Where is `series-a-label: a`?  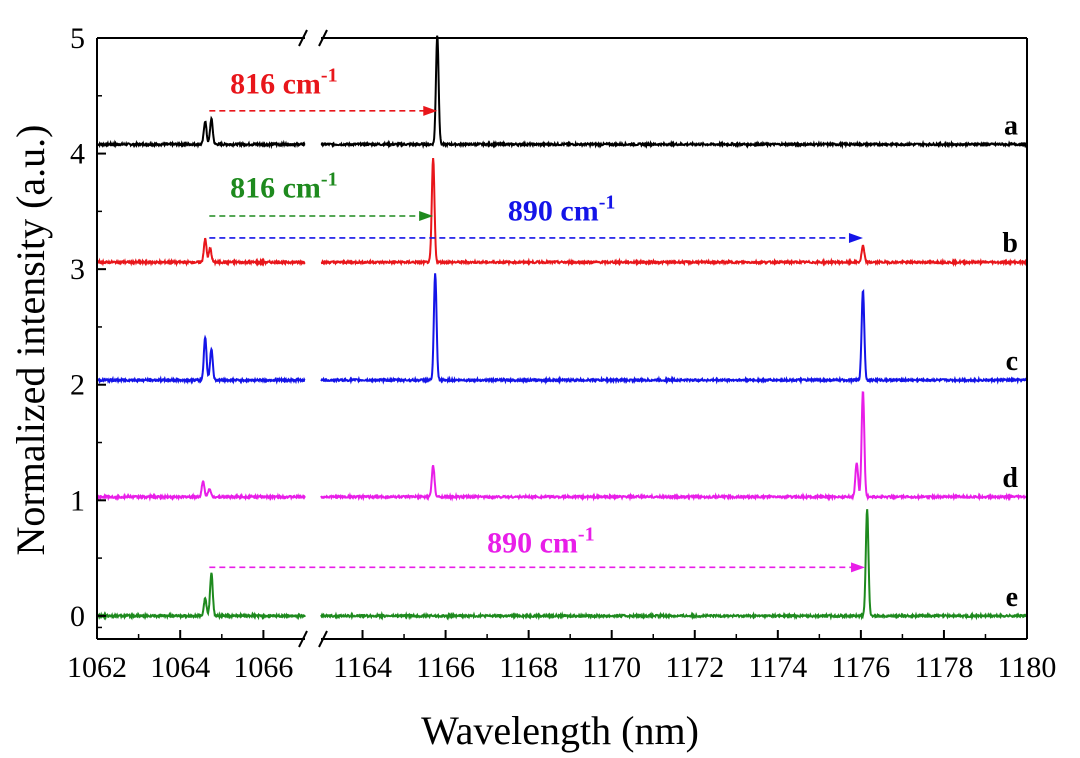 series-a-label: a is located at coordinates (1011, 125).